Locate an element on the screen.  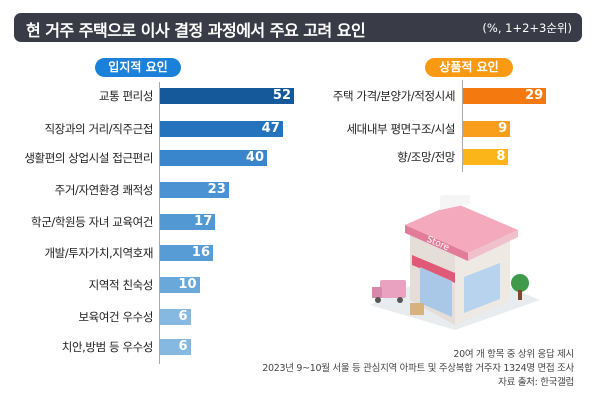
product-factors-heading: 상품적 요인 is located at coordinates (469, 67).